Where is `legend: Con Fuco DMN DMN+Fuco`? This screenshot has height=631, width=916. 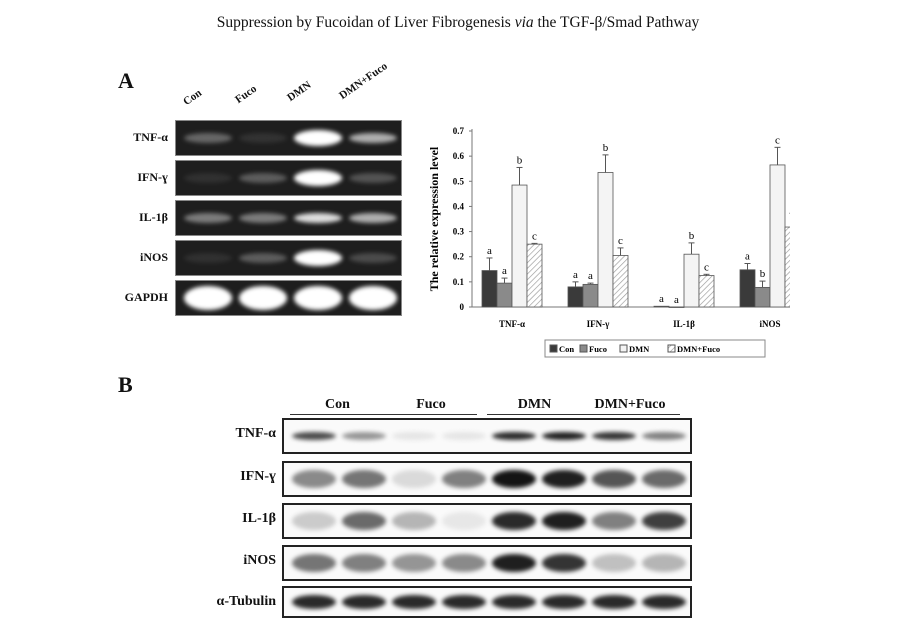
legend: Con Fuco DMN DMN+Fuco is located at coordinates (655, 348).